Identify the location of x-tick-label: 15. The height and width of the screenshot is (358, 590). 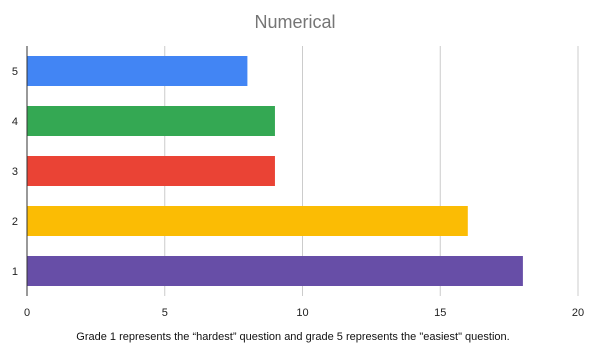
(440, 313).